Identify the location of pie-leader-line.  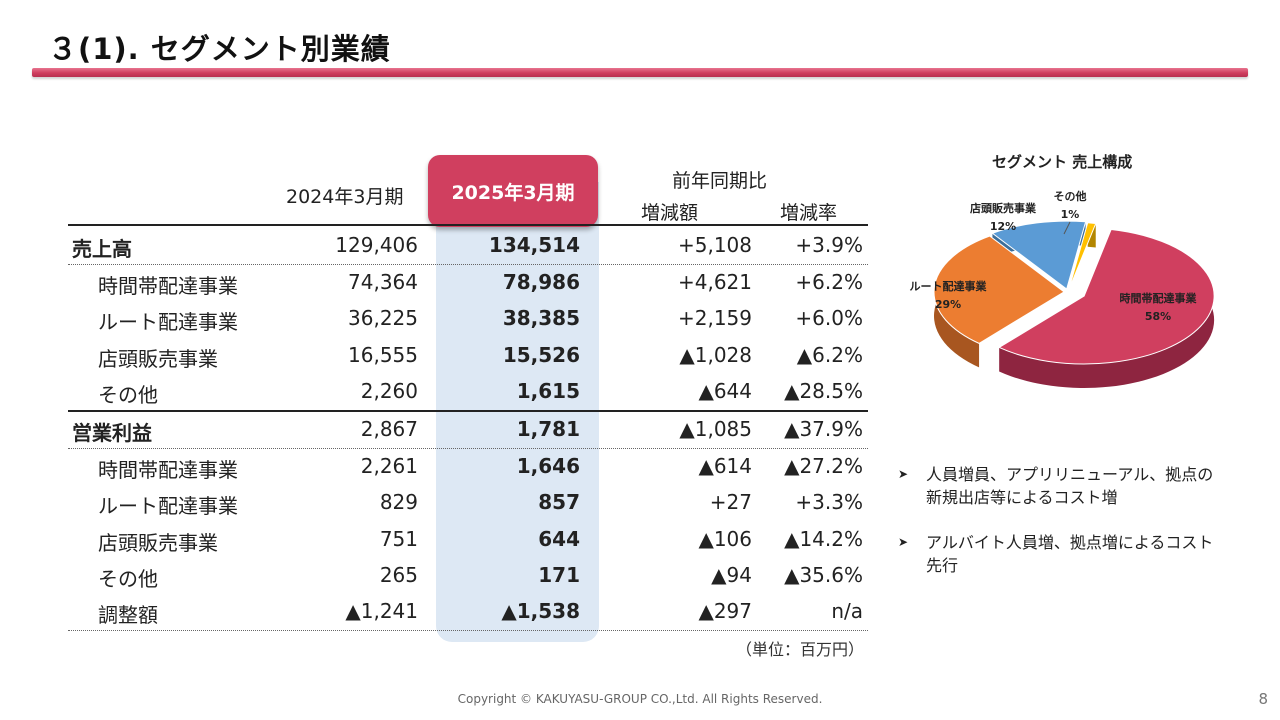
(1067, 228).